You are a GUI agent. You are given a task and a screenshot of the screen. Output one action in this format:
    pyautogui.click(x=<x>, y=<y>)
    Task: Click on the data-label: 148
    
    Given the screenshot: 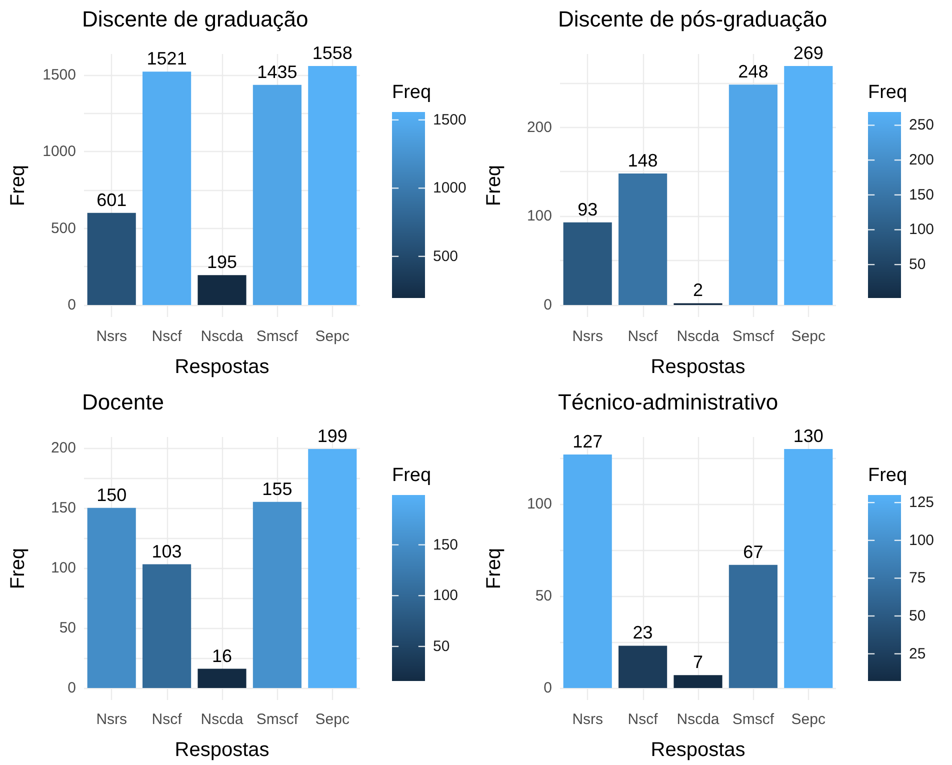 What is the action you would take?
    pyautogui.click(x=643, y=160)
    